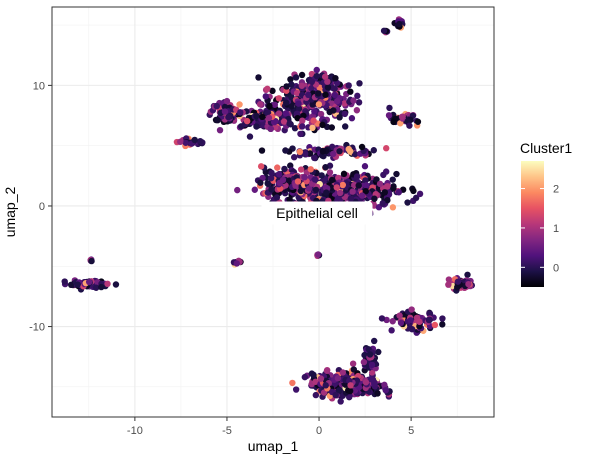 This screenshot has height=464, width=596. What do you see at coordinates (556, 190) in the screenshot?
I see `colorbar-tick-label: 2` at bounding box center [556, 190].